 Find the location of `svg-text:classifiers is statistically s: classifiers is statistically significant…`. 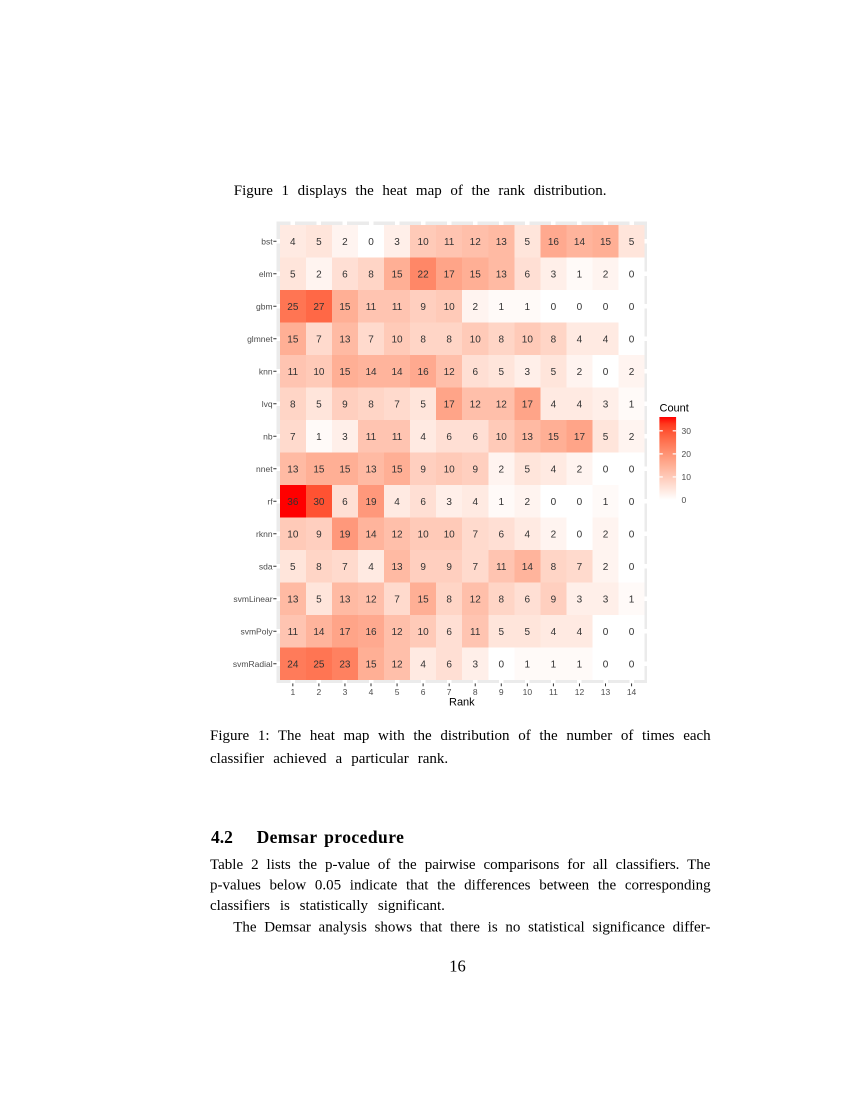

svg-text:classifiers is statistically s: classifiers is statistically significant… is located at coordinates (327, 906).